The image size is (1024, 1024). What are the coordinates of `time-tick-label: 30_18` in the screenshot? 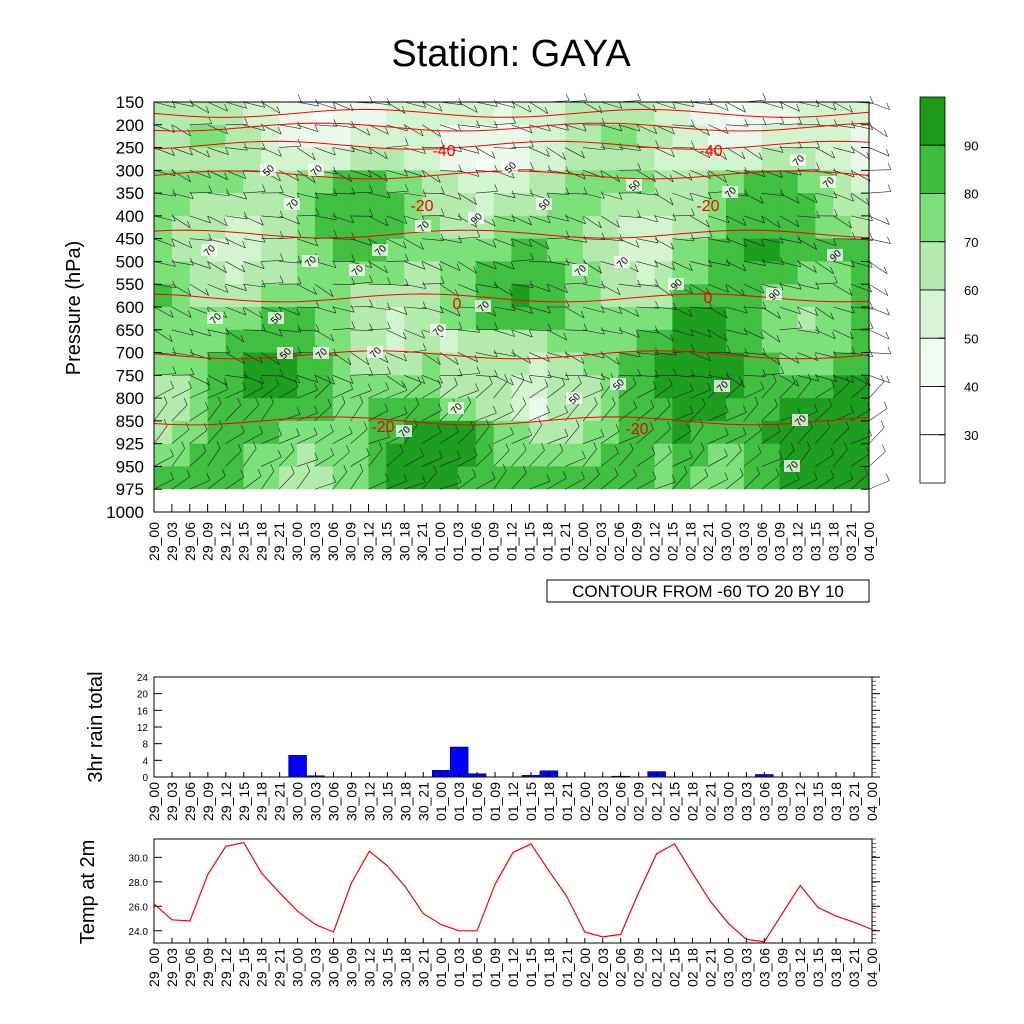 It's located at (404, 541).